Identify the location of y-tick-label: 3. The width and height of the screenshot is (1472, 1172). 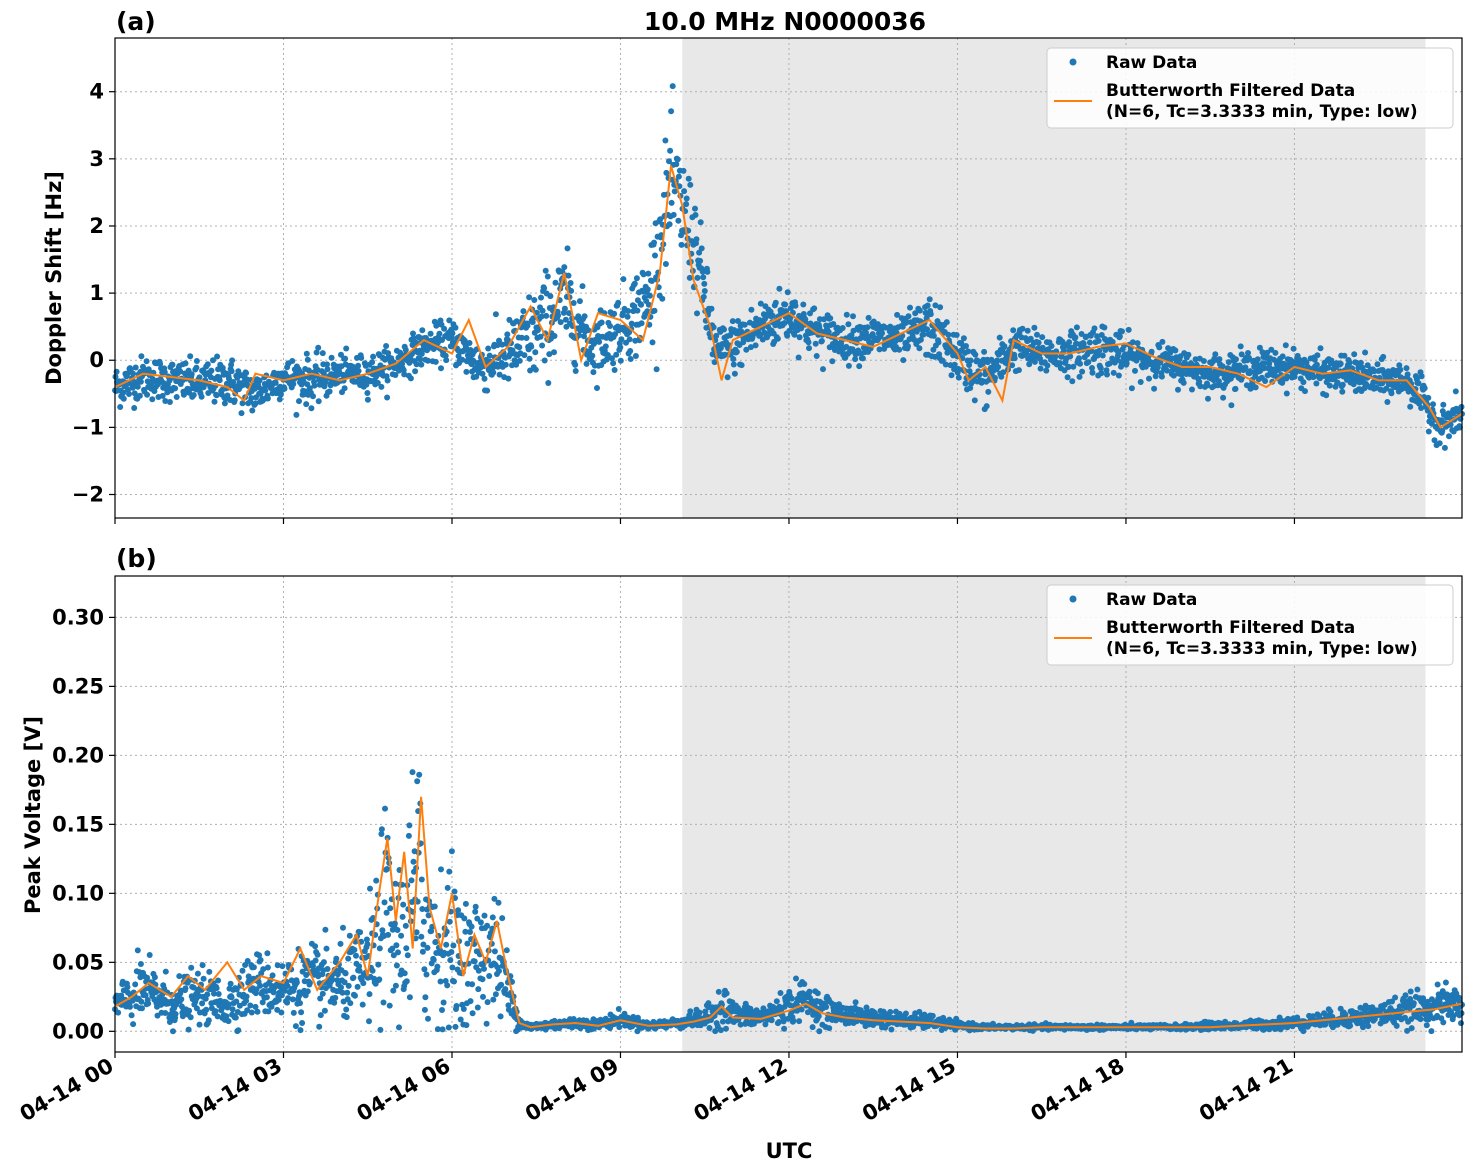
(96, 159).